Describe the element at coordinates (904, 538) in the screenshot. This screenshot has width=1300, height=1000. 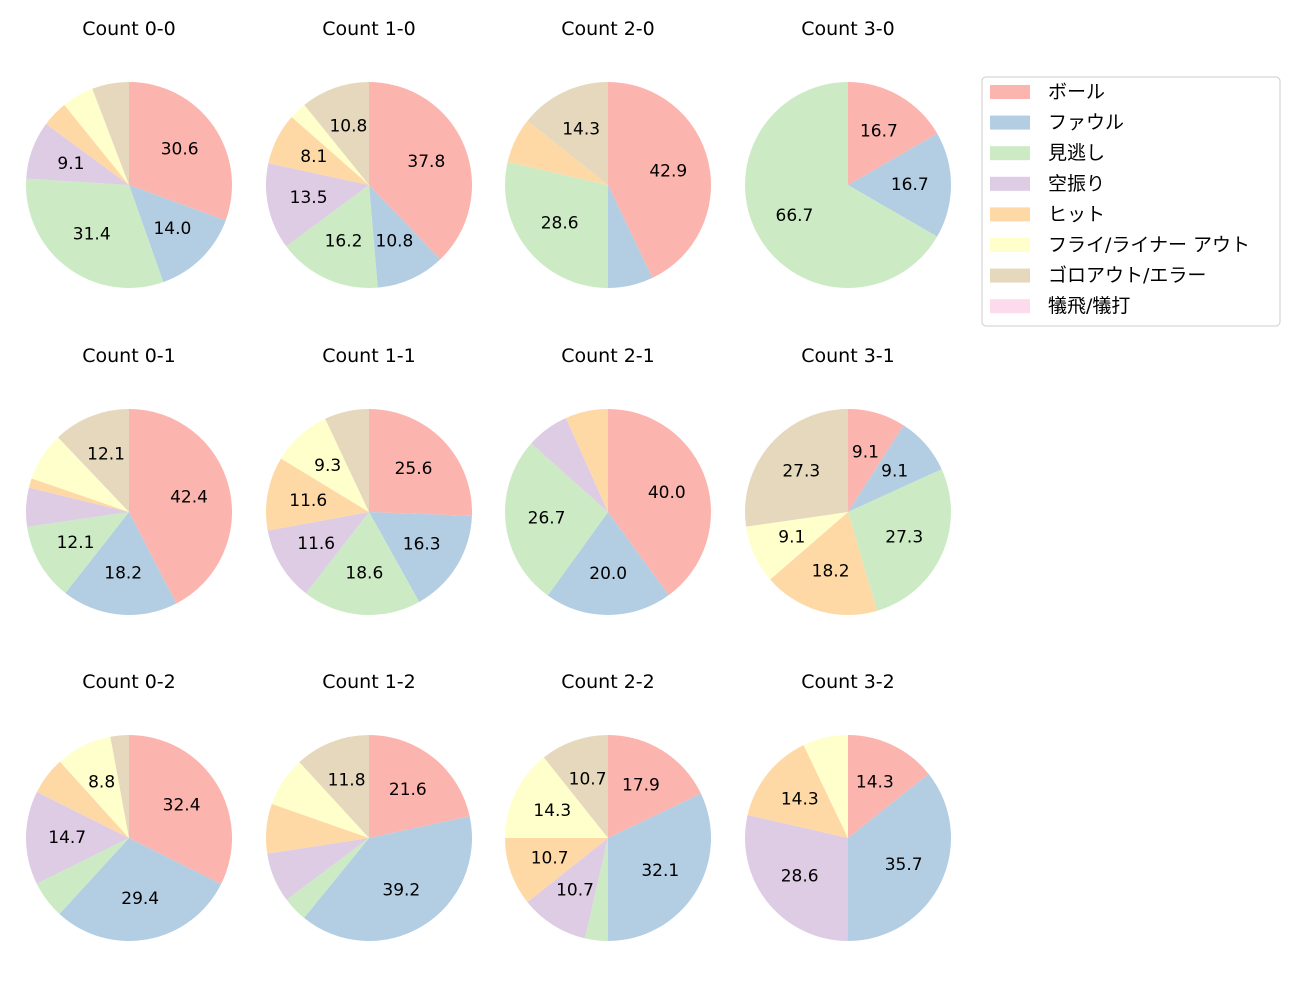
I see `slice-label: 27.3` at that location.